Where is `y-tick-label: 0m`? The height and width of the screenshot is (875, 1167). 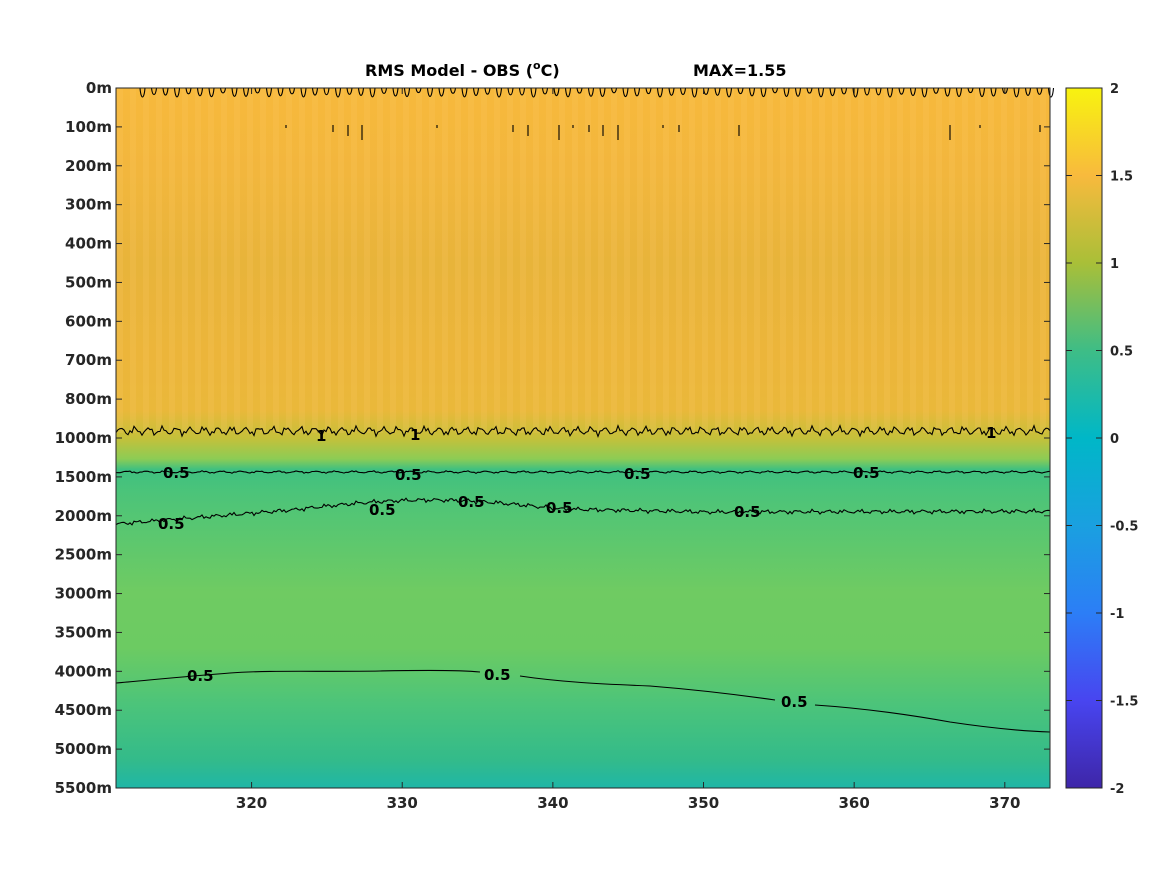 y-tick-label: 0m is located at coordinates (99, 88).